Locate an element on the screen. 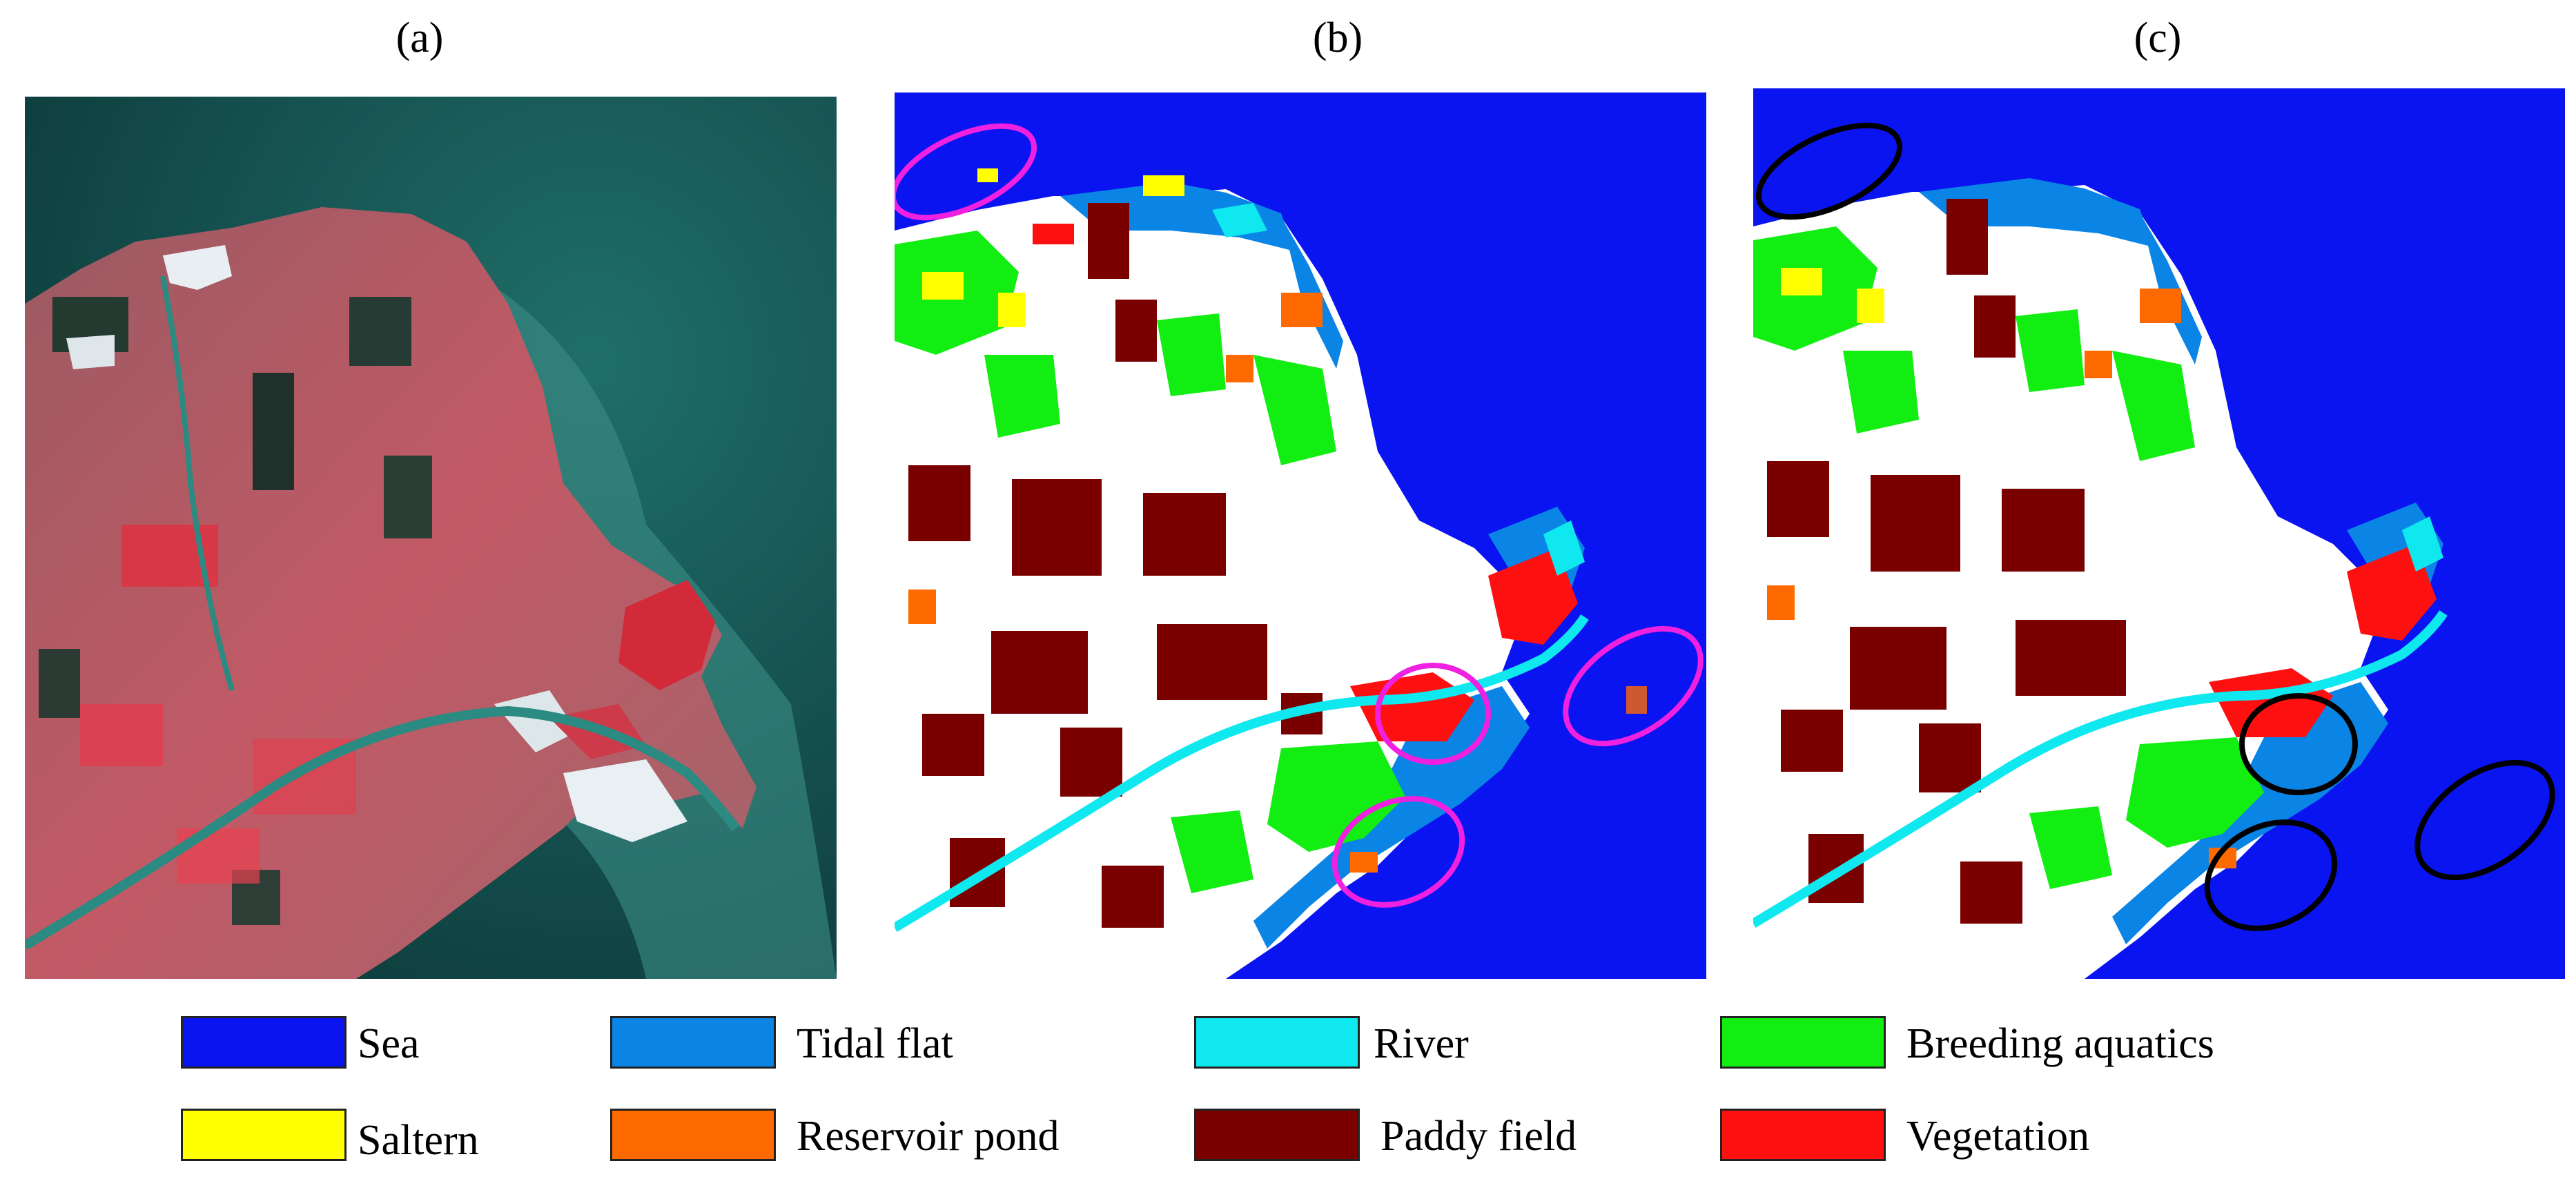 This screenshot has height=1188, width=2576. legend-label-tidal-flat: Tidal flat is located at coordinates (875, 1043).